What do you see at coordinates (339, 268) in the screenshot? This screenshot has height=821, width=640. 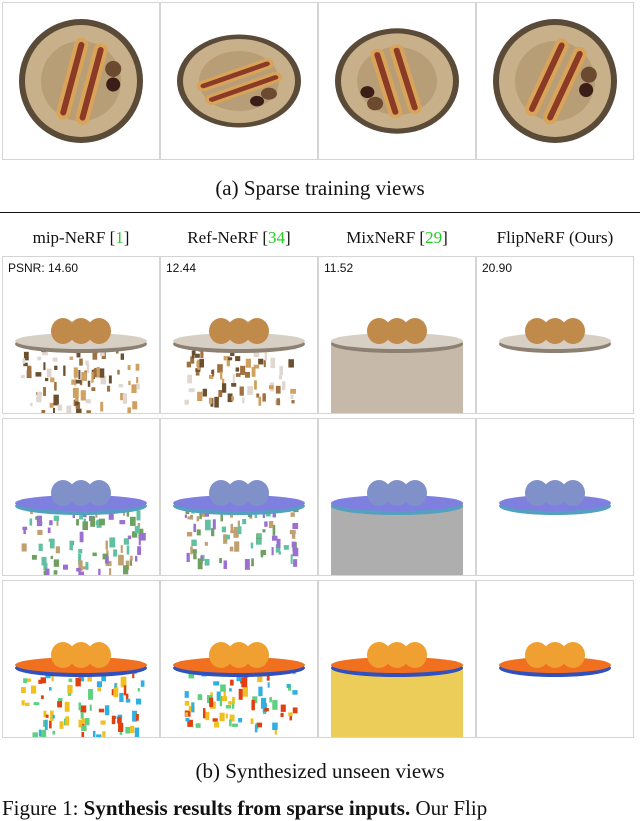 I see `psnr-label: 11.52` at bounding box center [339, 268].